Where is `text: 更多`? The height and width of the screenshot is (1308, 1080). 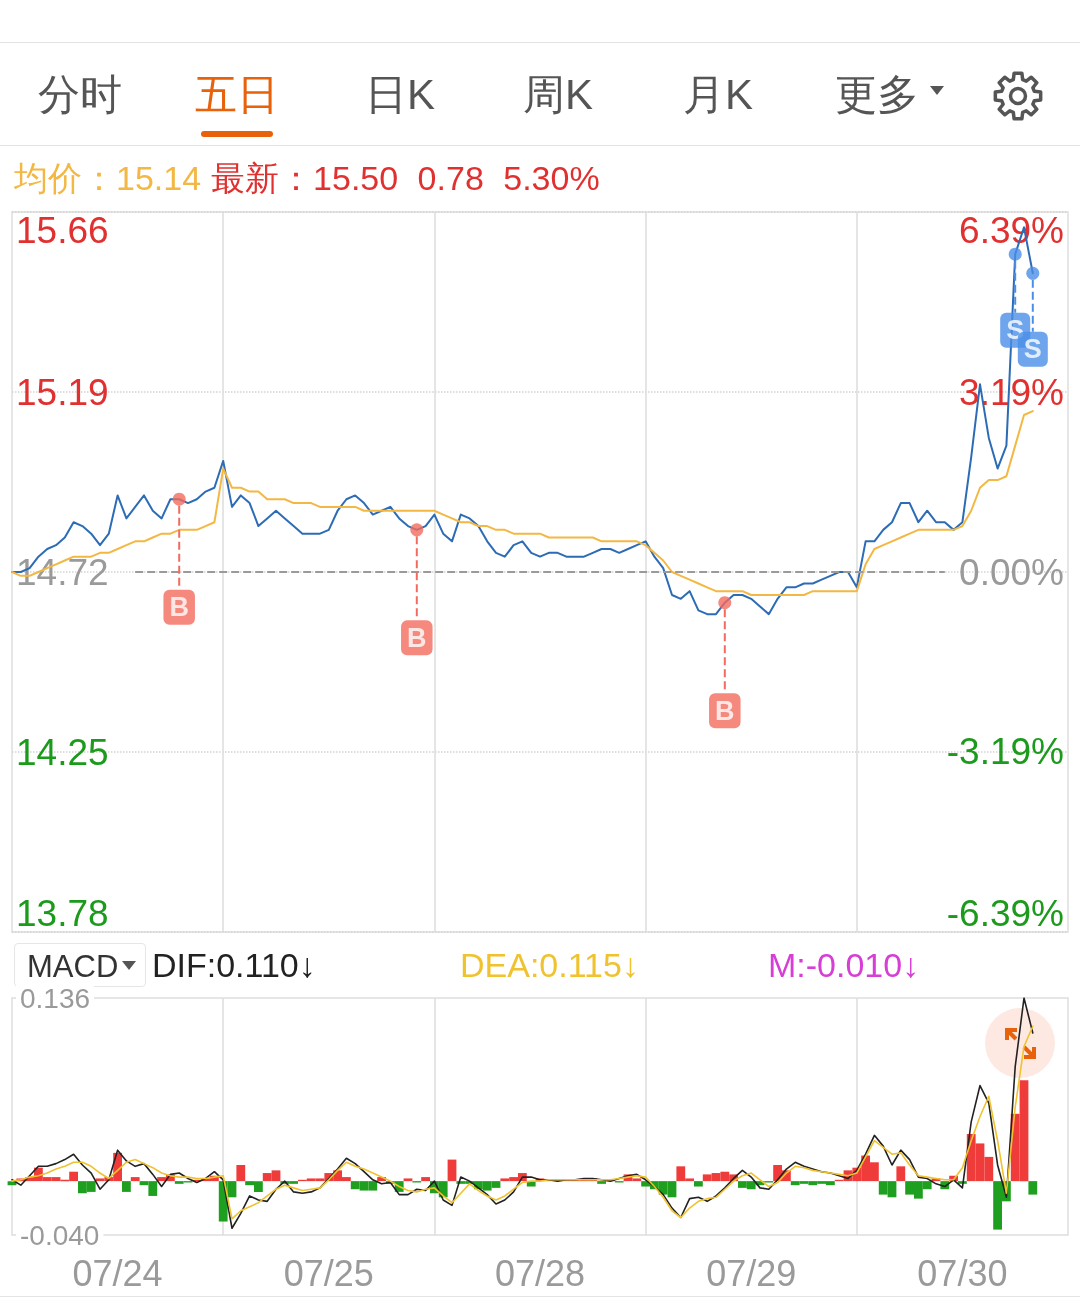
text: 更多 is located at coordinates (877, 94).